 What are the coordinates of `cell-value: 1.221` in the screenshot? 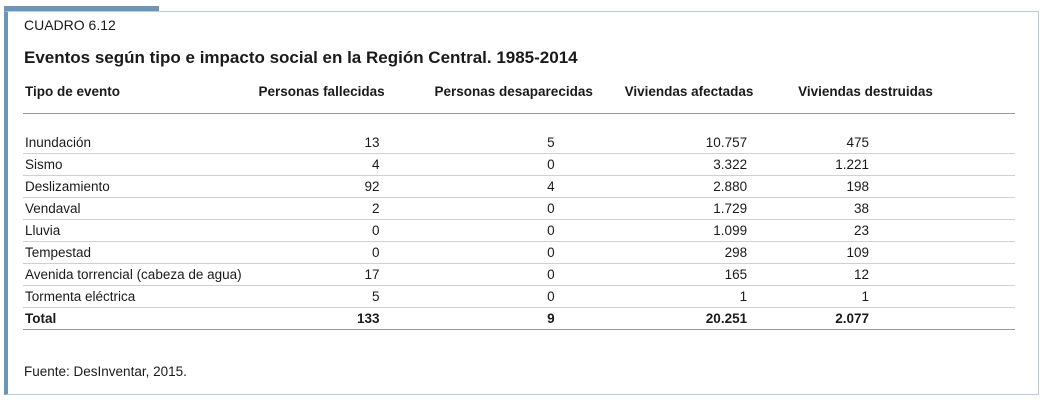 It's located at (905, 164).